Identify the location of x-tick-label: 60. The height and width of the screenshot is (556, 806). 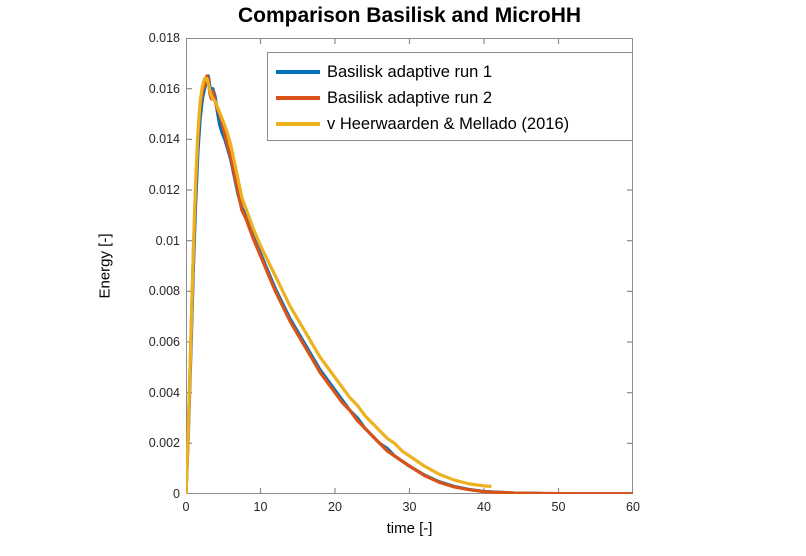
(633, 507).